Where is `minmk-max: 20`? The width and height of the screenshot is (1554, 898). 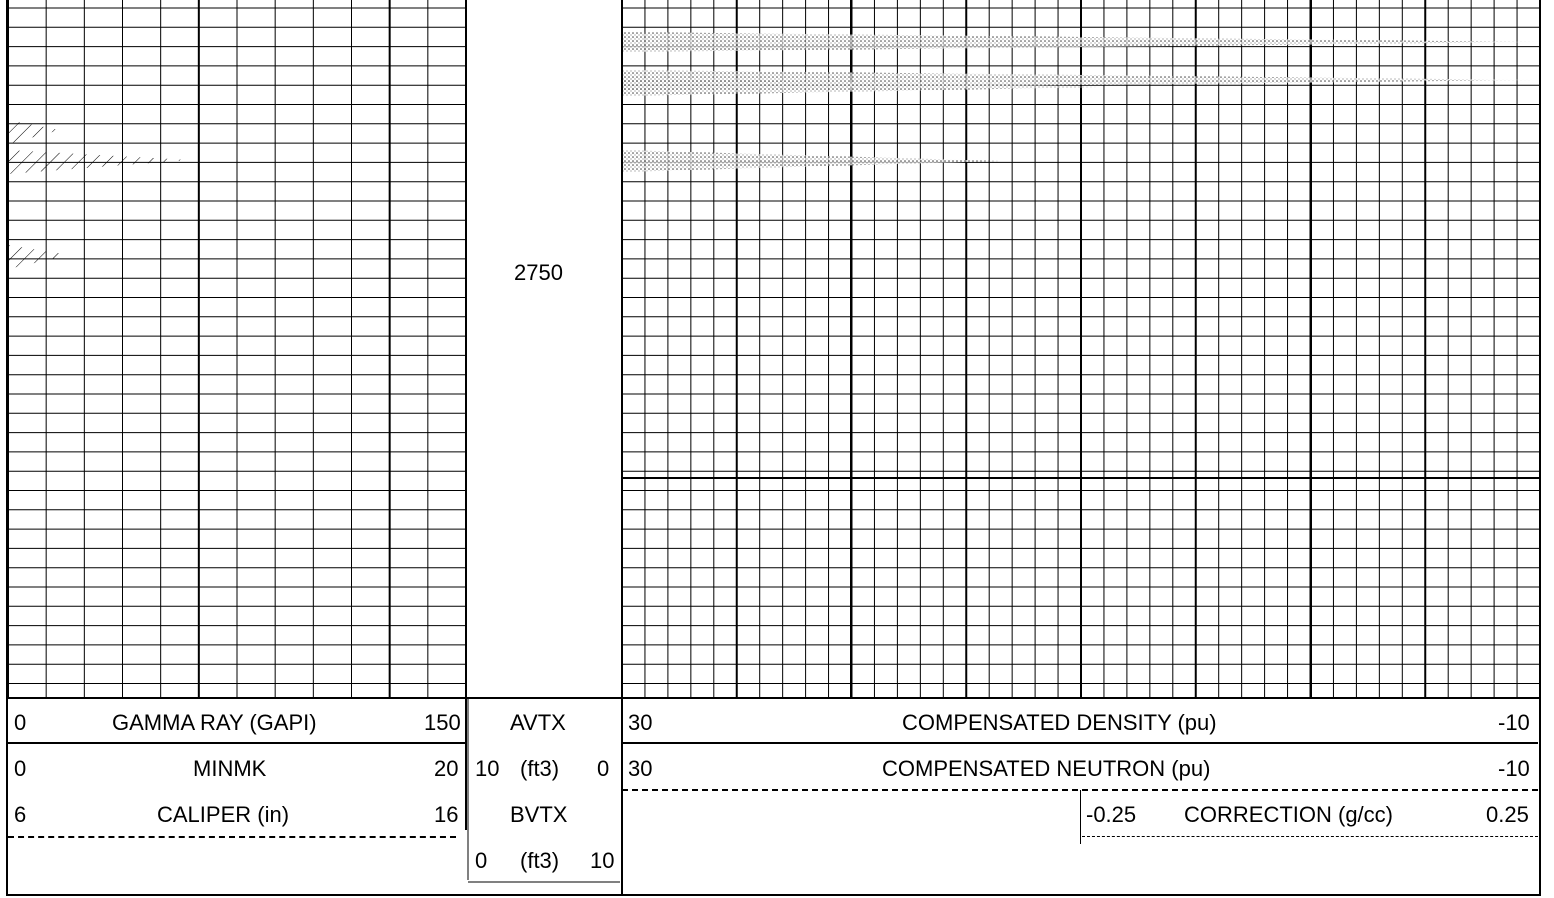 minmk-max: 20 is located at coordinates (446, 768).